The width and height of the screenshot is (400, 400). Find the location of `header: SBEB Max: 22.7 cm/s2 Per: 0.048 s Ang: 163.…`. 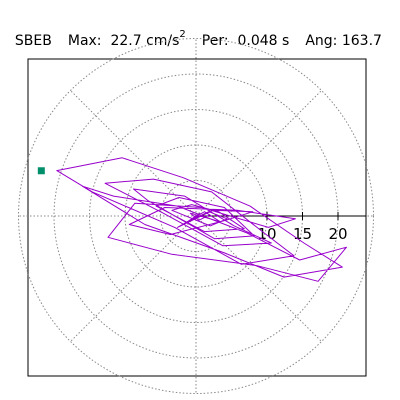

header: SBEB Max: 22.7 cm/s2 Per: 0.048 s Ang: 163.… is located at coordinates (194, 33).